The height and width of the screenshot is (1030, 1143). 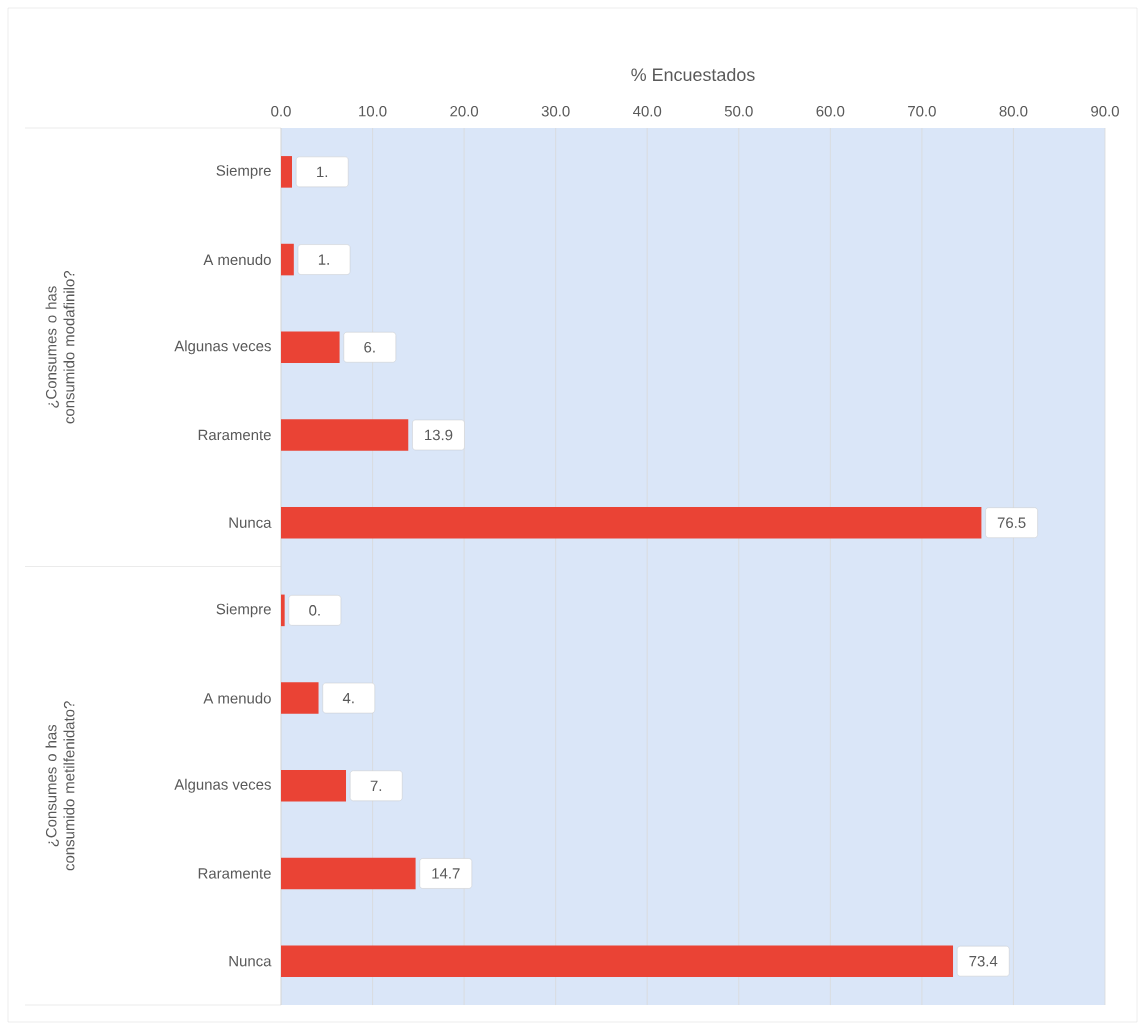 I want to click on x-tick-label: 40.0, so click(x=647, y=111).